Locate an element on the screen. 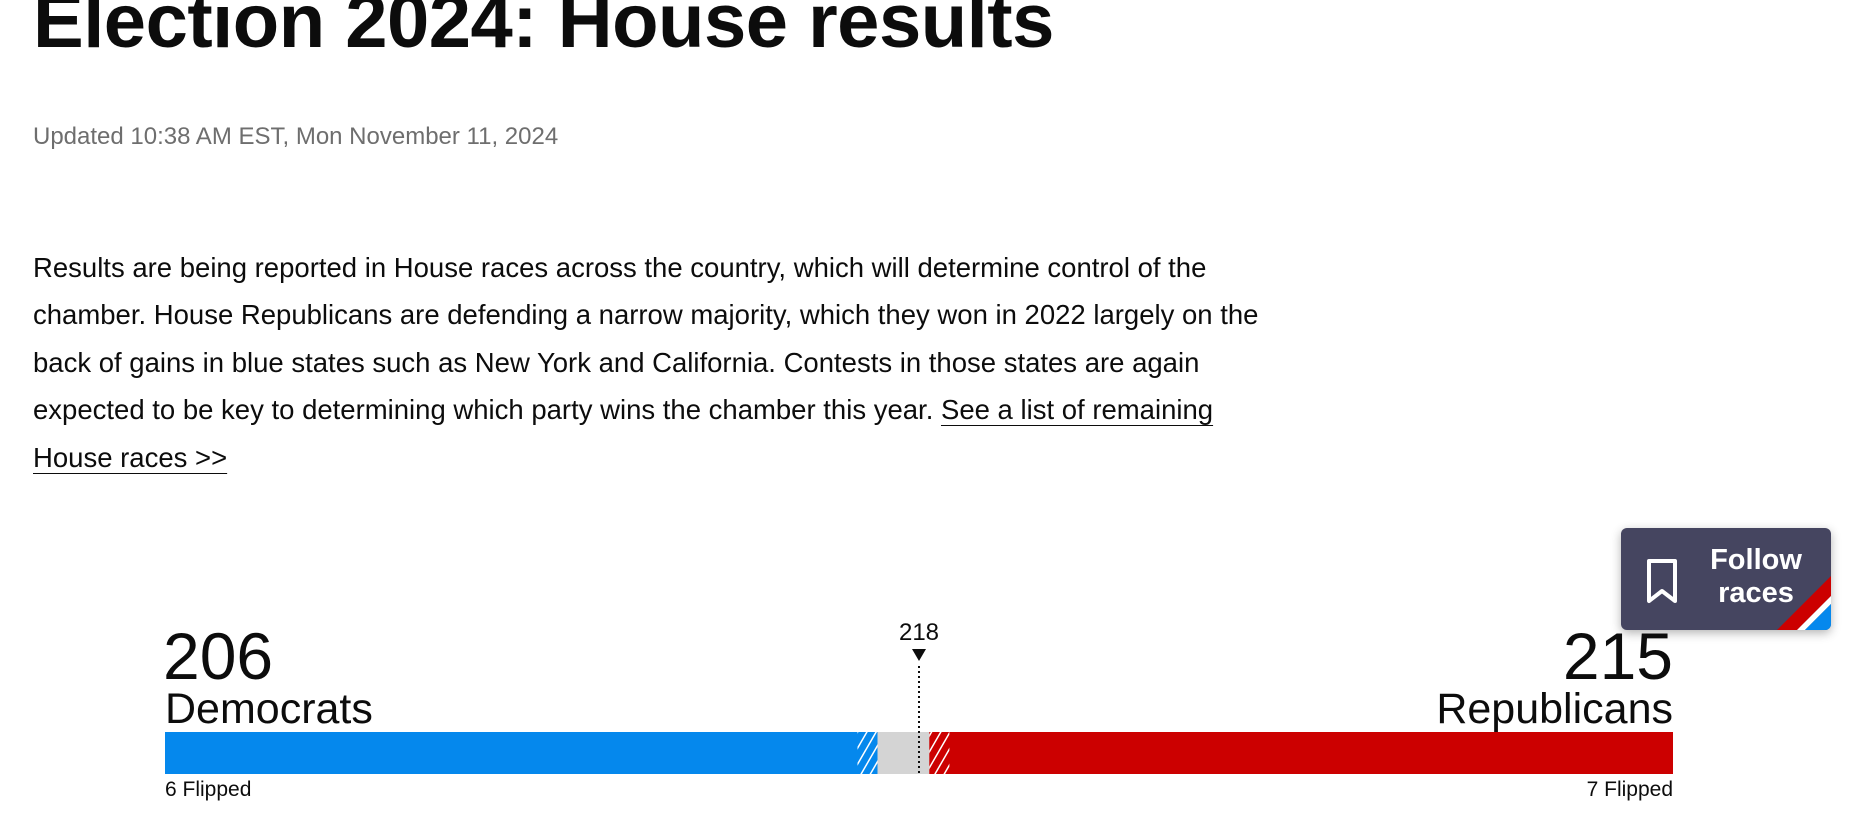 This screenshot has width=1867, height=834. party-name: Democrats is located at coordinates (269, 709).